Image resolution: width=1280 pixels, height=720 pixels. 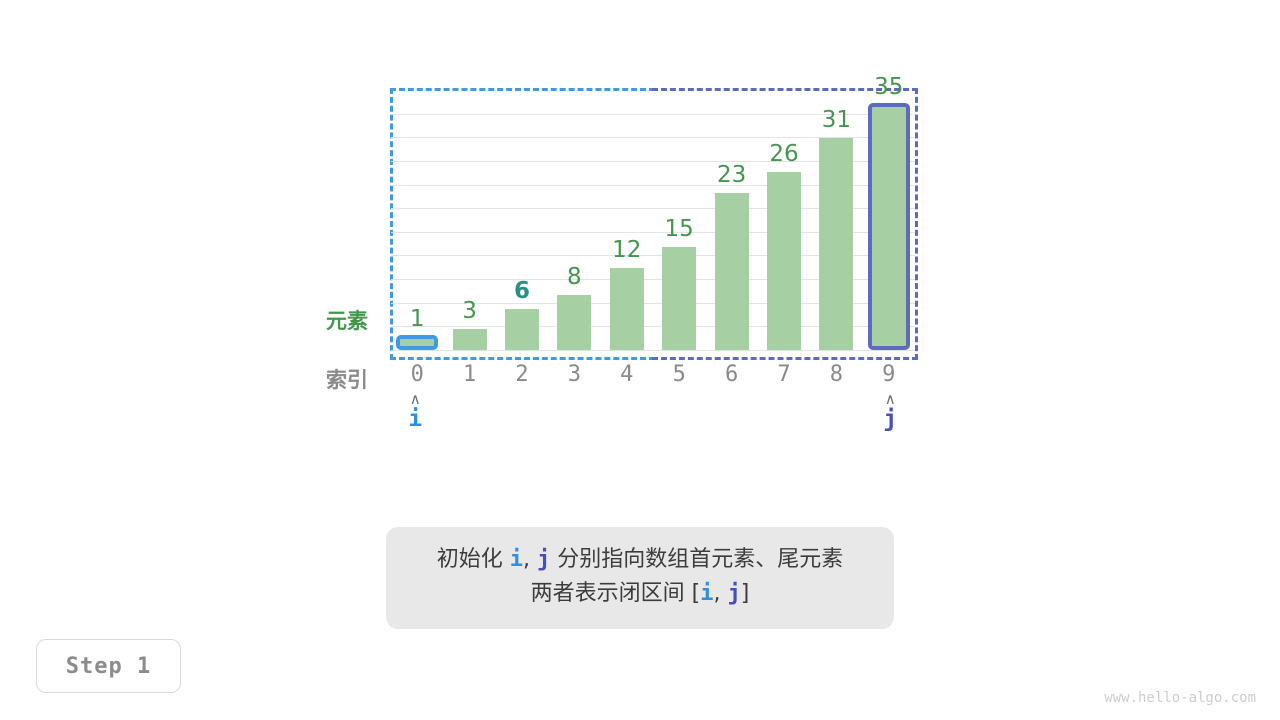 I want to click on watermark: www.hello-algo.com, so click(x=1180, y=698).